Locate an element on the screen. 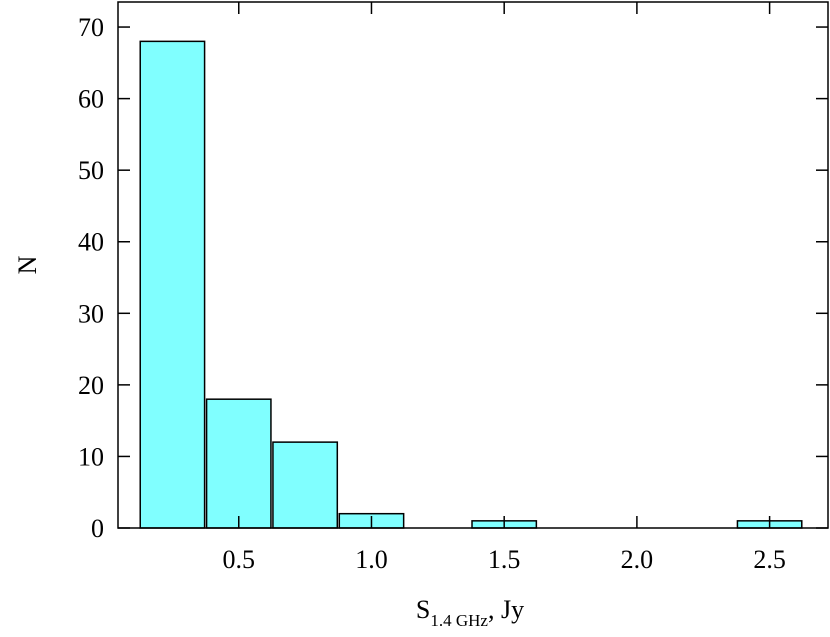 The width and height of the screenshot is (830, 637). y-tick-label: 30 is located at coordinates (91, 313).